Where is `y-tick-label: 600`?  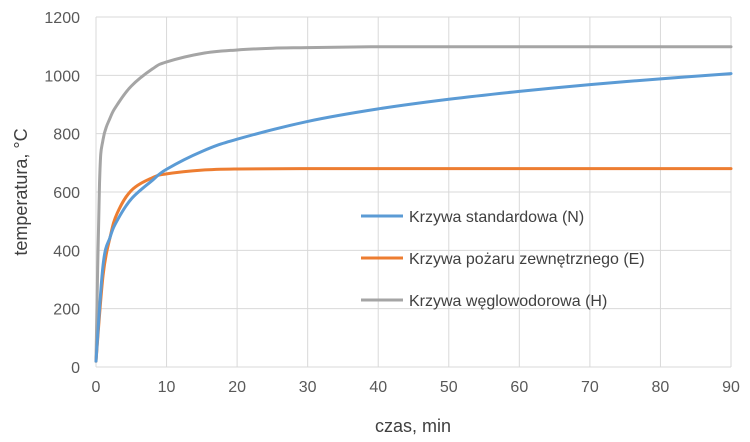 y-tick-label: 600 is located at coordinates (66, 193).